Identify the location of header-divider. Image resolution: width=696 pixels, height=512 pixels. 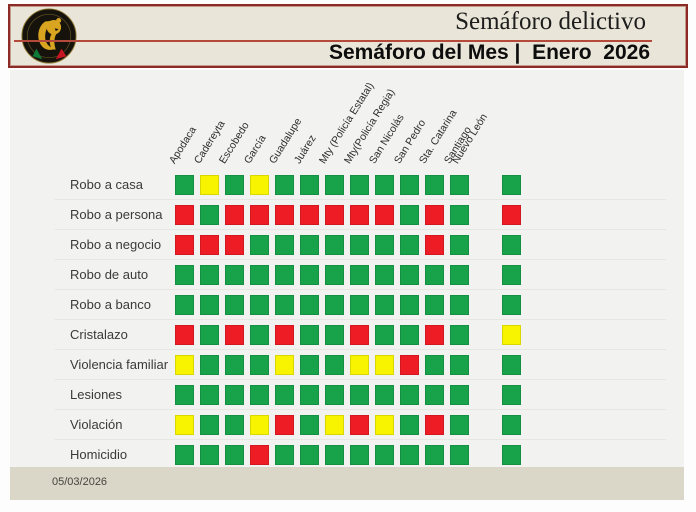
(333, 41).